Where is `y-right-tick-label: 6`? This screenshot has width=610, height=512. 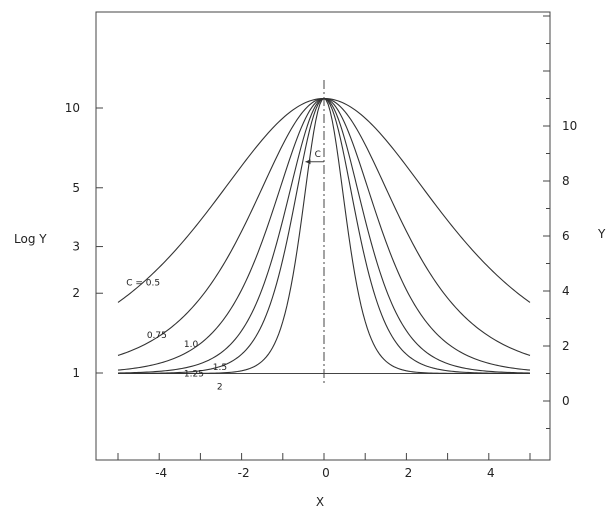 y-right-tick-label: 6 is located at coordinates (566, 236).